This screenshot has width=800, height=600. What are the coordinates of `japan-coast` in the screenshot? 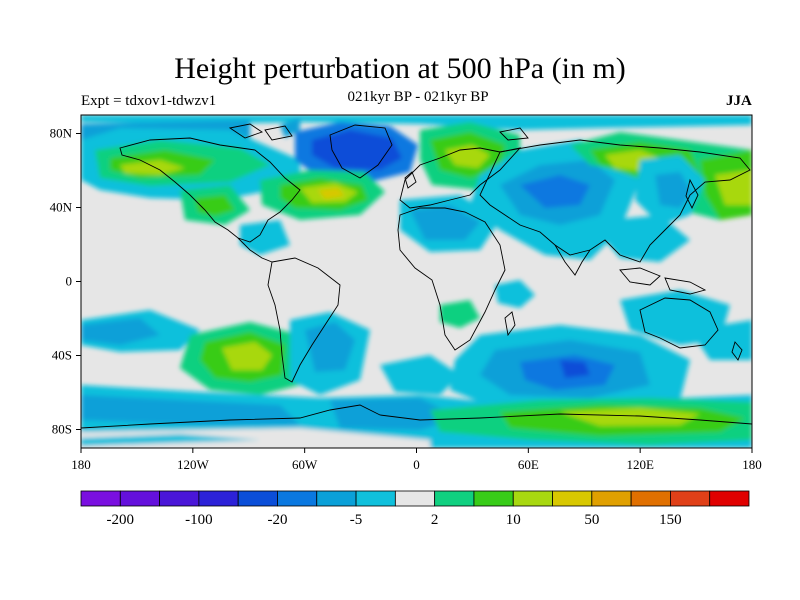 It's located at (692, 194).